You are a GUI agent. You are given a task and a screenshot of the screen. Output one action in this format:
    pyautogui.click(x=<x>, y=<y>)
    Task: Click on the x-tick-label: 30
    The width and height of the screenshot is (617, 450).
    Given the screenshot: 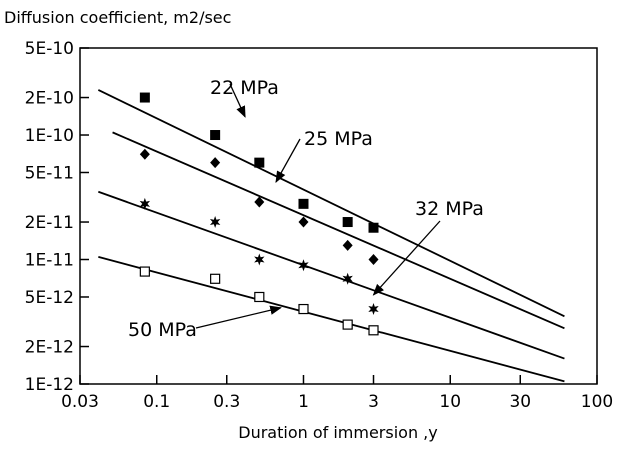 What is the action you would take?
    pyautogui.click(x=520, y=402)
    